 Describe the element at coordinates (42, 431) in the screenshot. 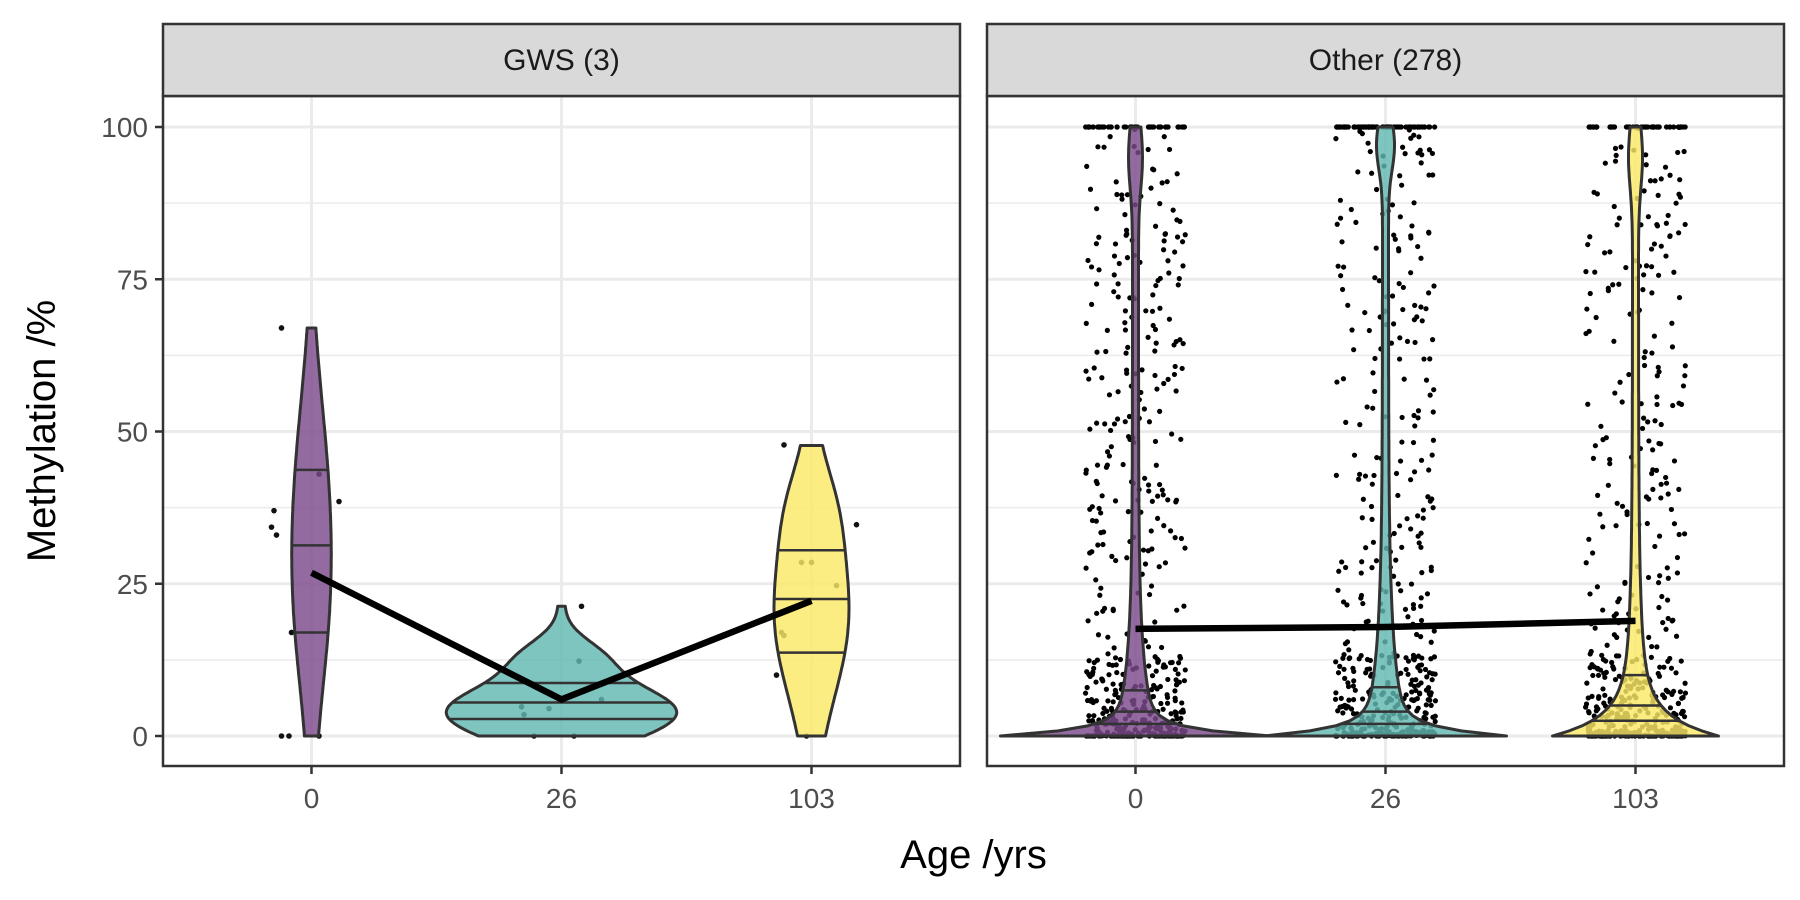

I see `y-axis-title: Methylation /%` at that location.